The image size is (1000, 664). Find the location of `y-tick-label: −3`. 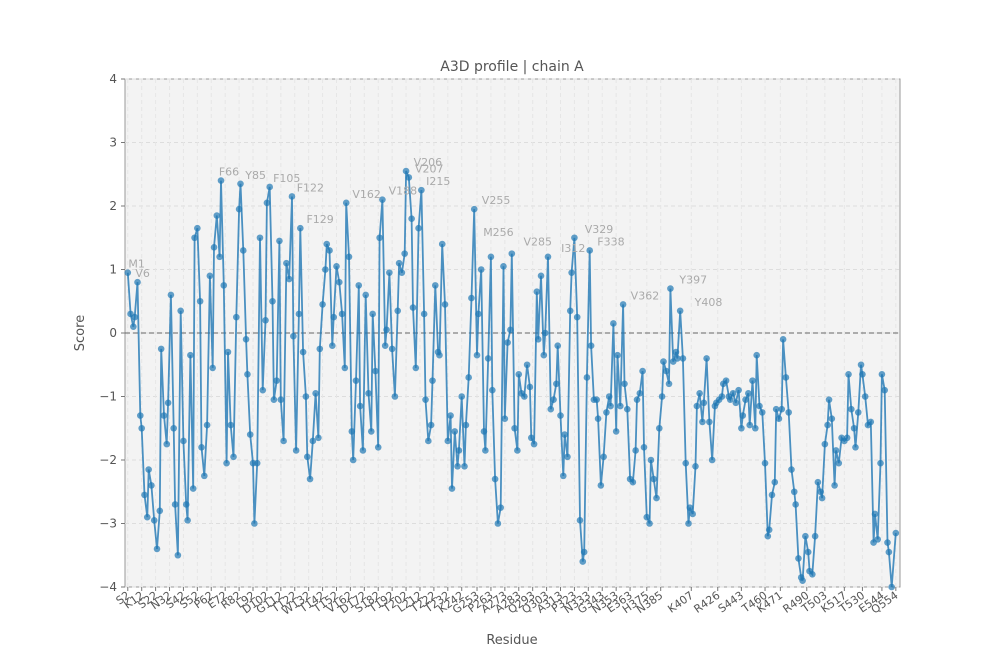

y-tick-label: −3 is located at coordinates (108, 524).